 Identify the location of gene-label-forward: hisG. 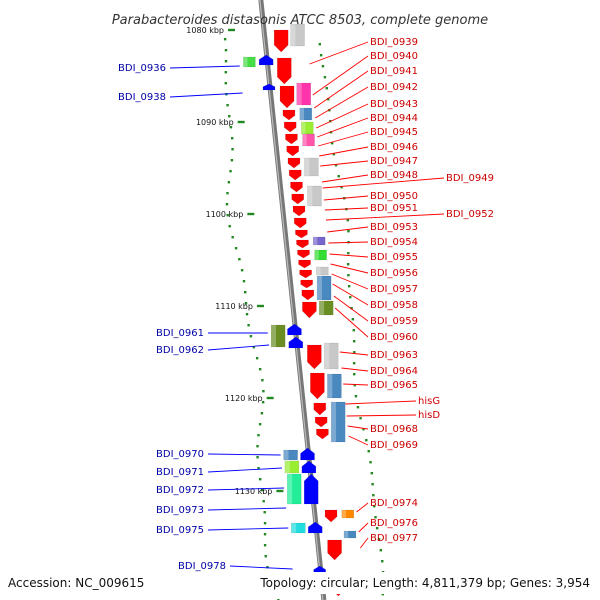
(429, 401).